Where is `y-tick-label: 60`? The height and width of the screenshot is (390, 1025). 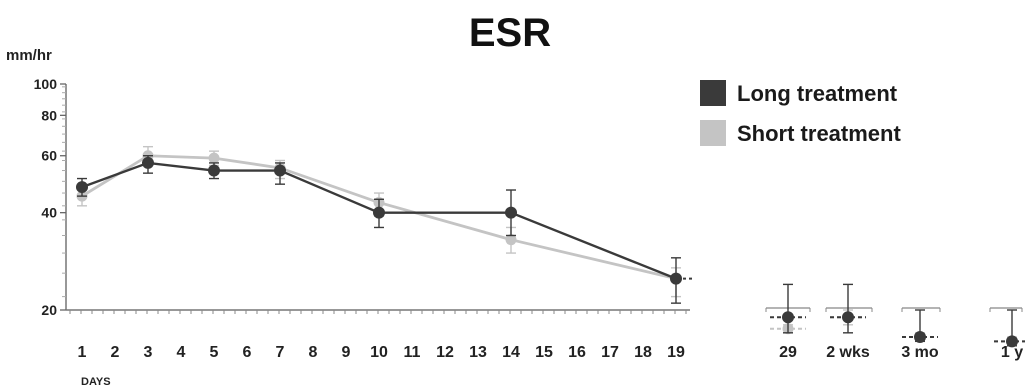
y-tick-label: 60 is located at coordinates (49, 156).